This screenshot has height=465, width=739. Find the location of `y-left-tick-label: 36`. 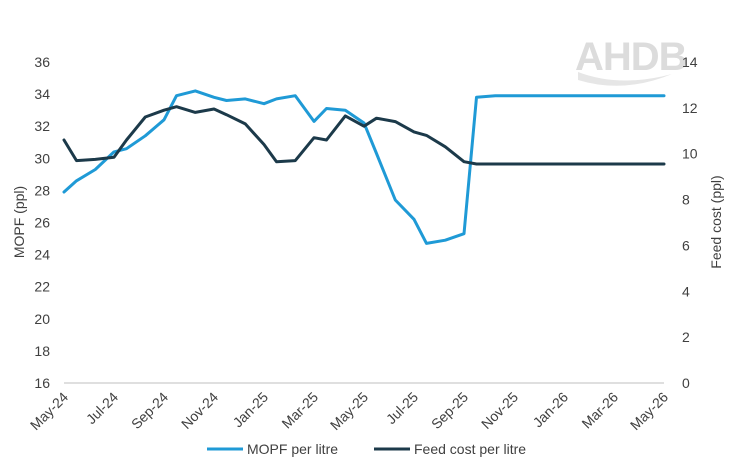

y-left-tick-label: 36 is located at coordinates (42, 62).